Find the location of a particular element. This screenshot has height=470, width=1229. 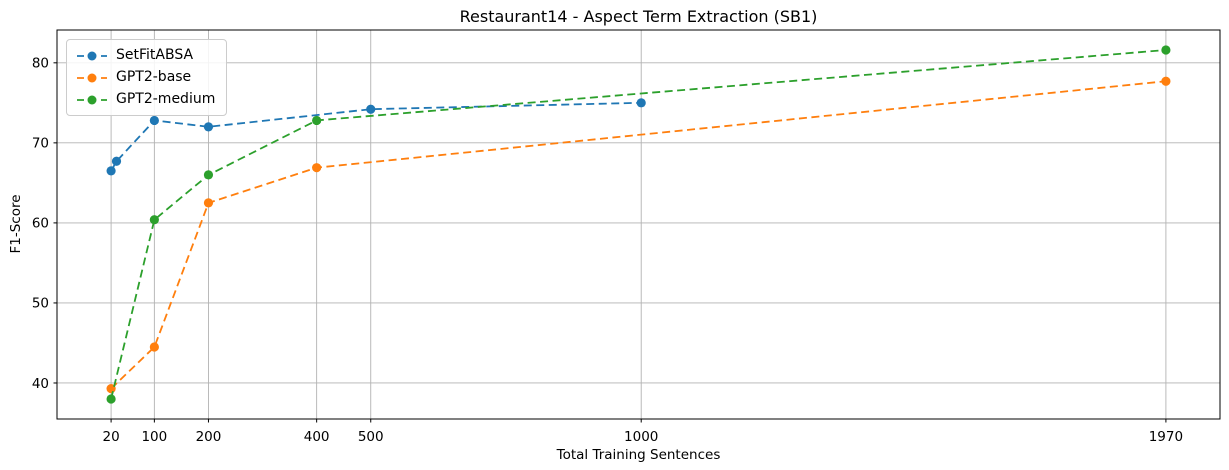

x-tick-label: 1970 is located at coordinates (1166, 437).